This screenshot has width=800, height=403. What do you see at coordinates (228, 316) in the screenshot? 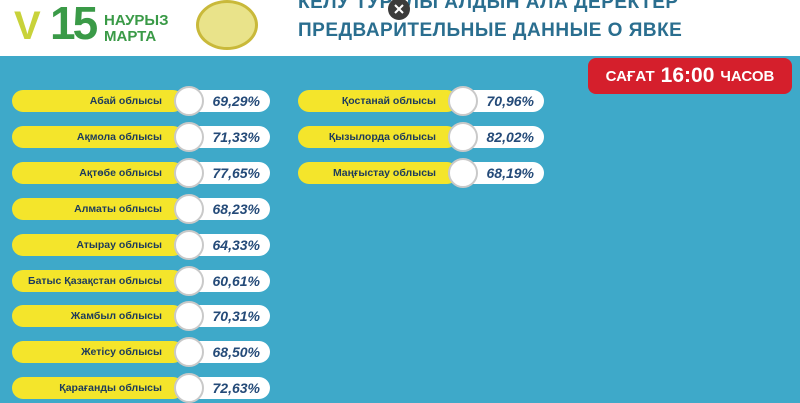
I see `turnout-value: 70,31%` at bounding box center [228, 316].